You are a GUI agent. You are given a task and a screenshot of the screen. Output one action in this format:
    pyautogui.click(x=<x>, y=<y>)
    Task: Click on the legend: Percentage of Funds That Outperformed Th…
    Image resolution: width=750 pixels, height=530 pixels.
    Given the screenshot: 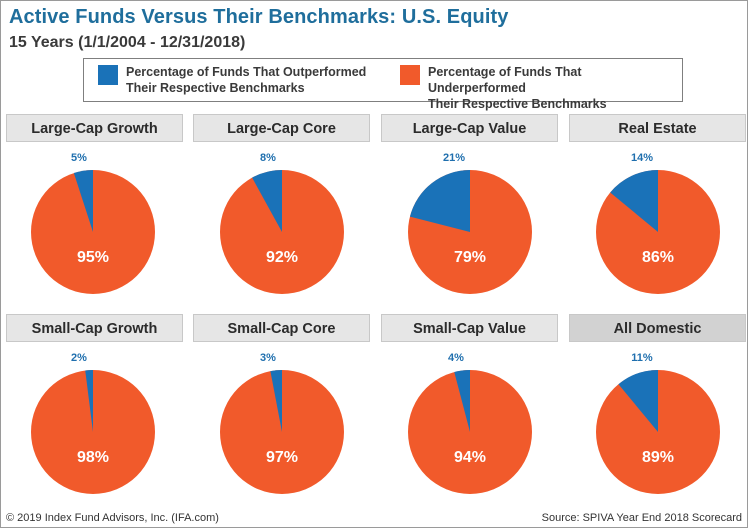 What is the action you would take?
    pyautogui.click(x=383, y=84)
    